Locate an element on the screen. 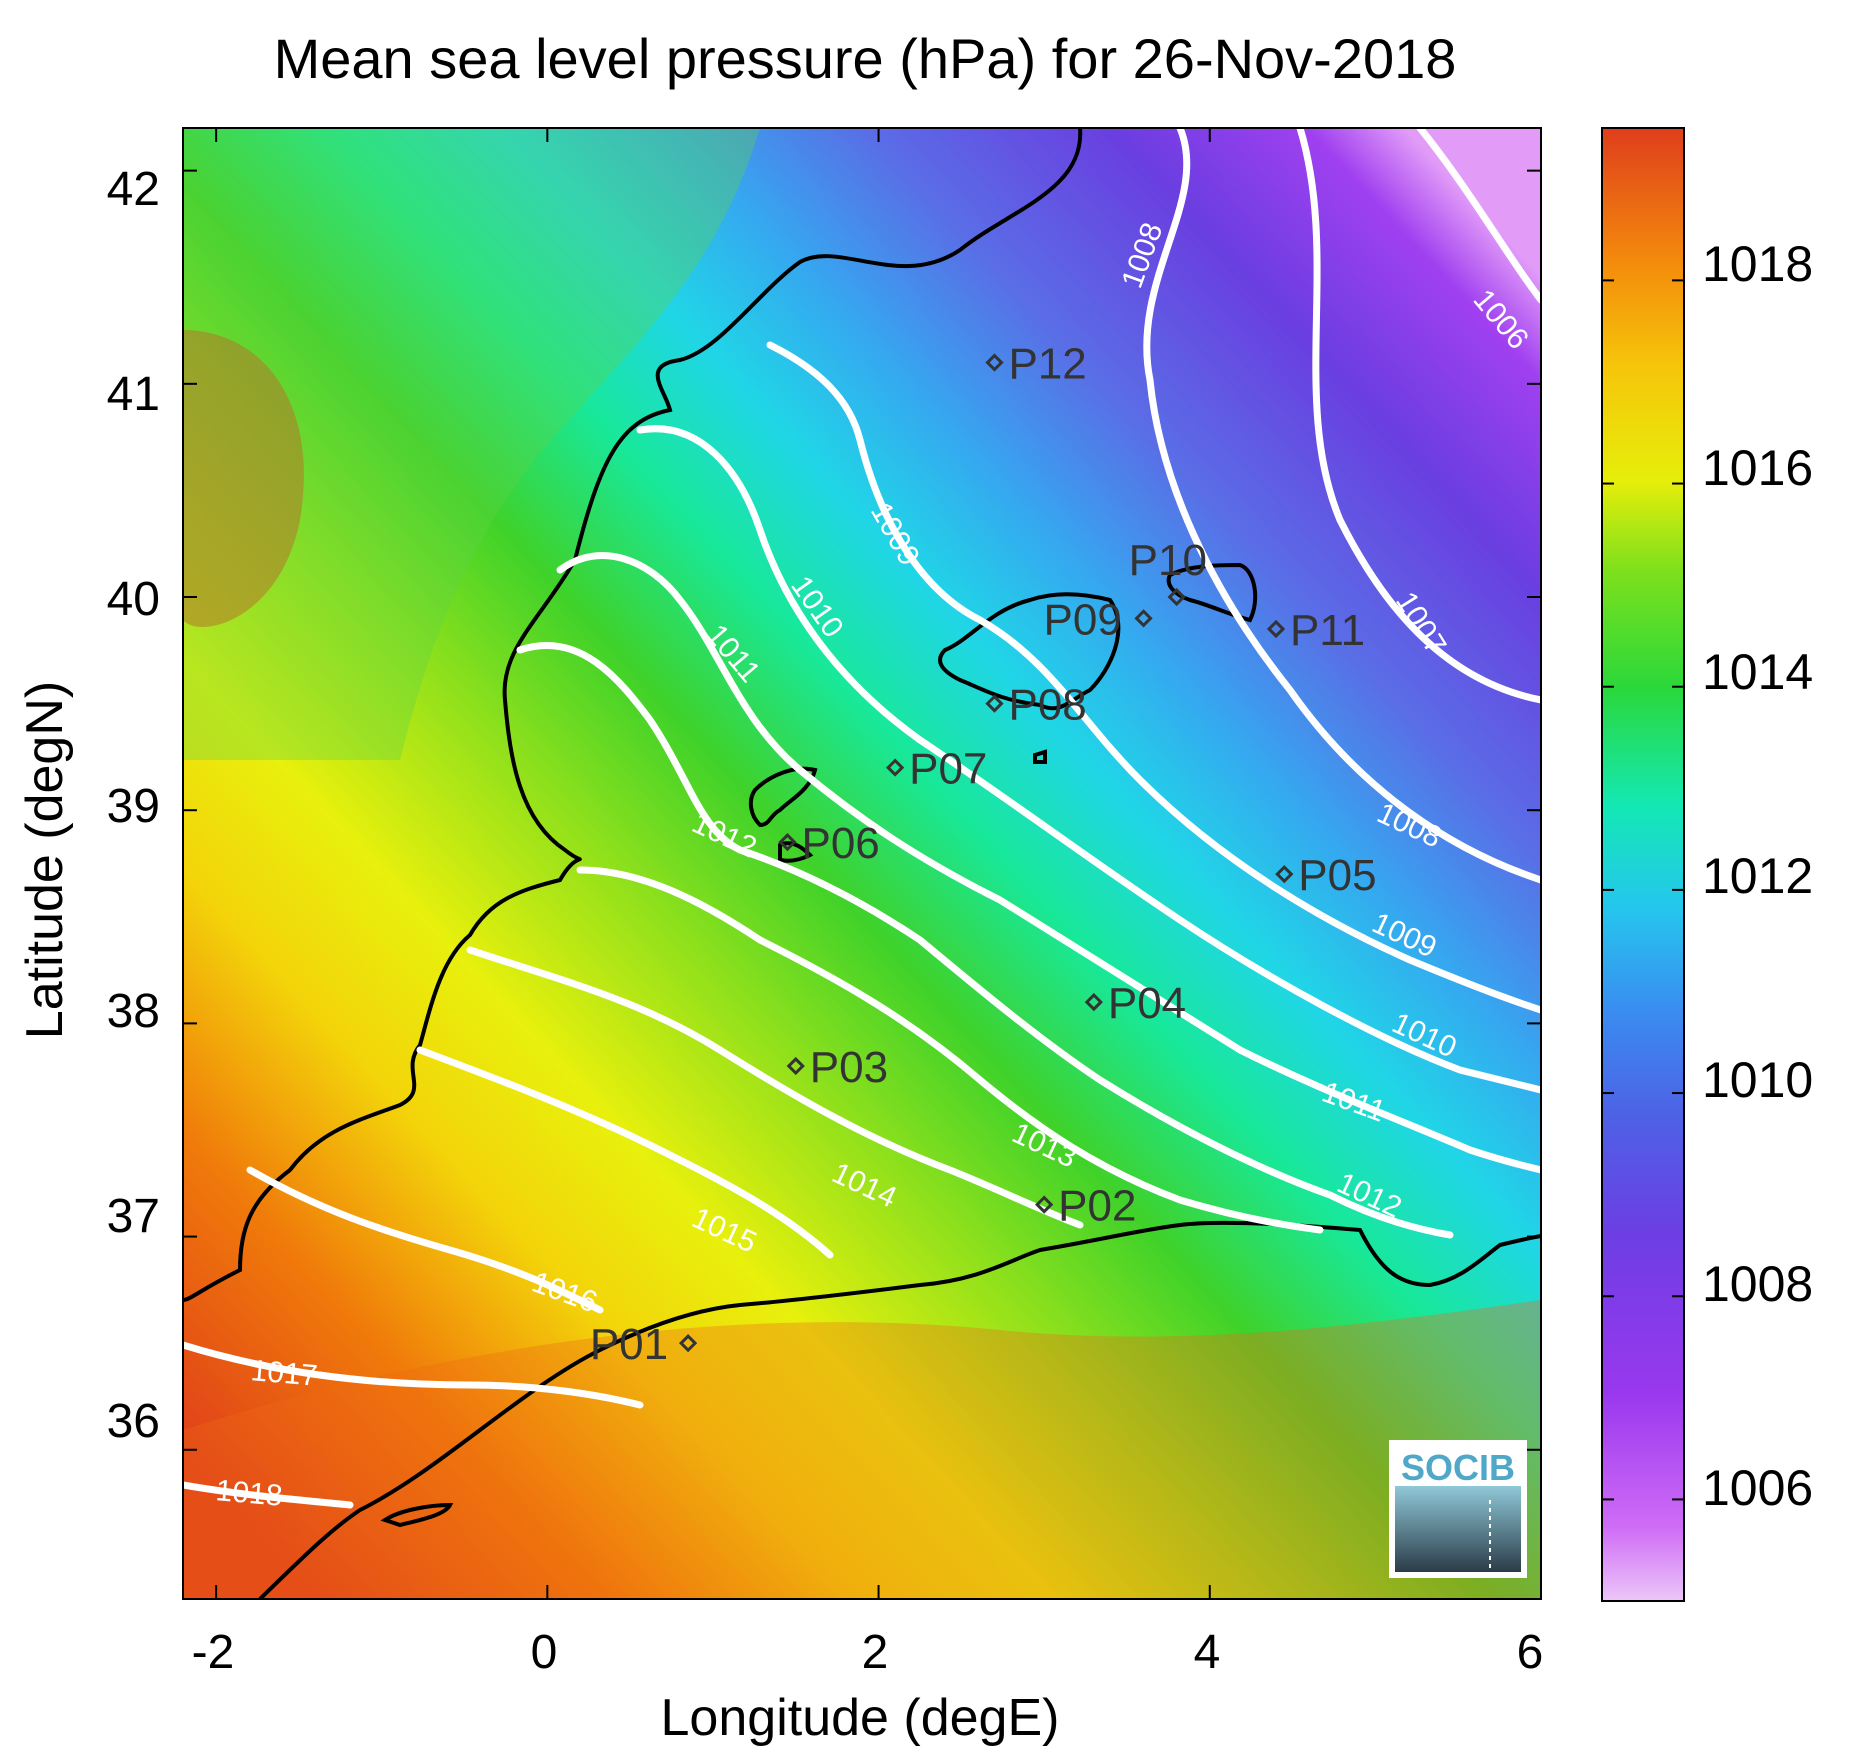 This screenshot has height=1758, width=1854. station-label: P07 is located at coordinates (948, 769).